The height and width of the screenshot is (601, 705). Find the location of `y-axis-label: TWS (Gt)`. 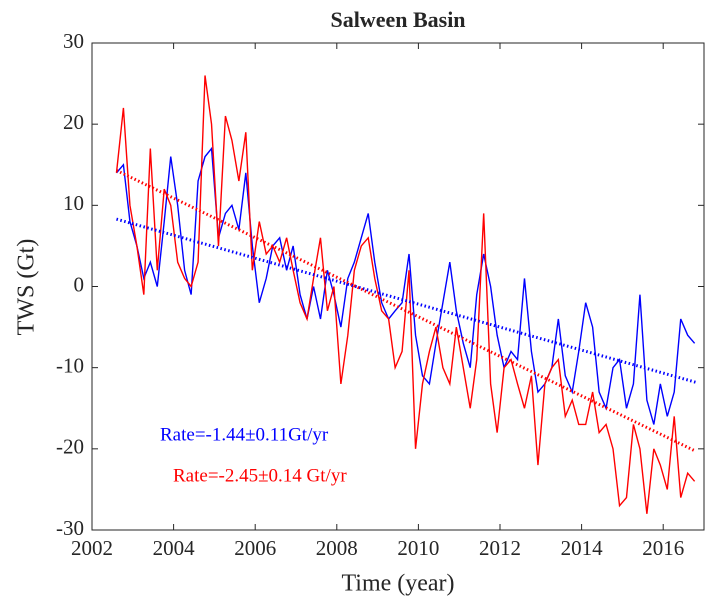

y-axis-label: TWS (Gt) is located at coordinates (27, 287).